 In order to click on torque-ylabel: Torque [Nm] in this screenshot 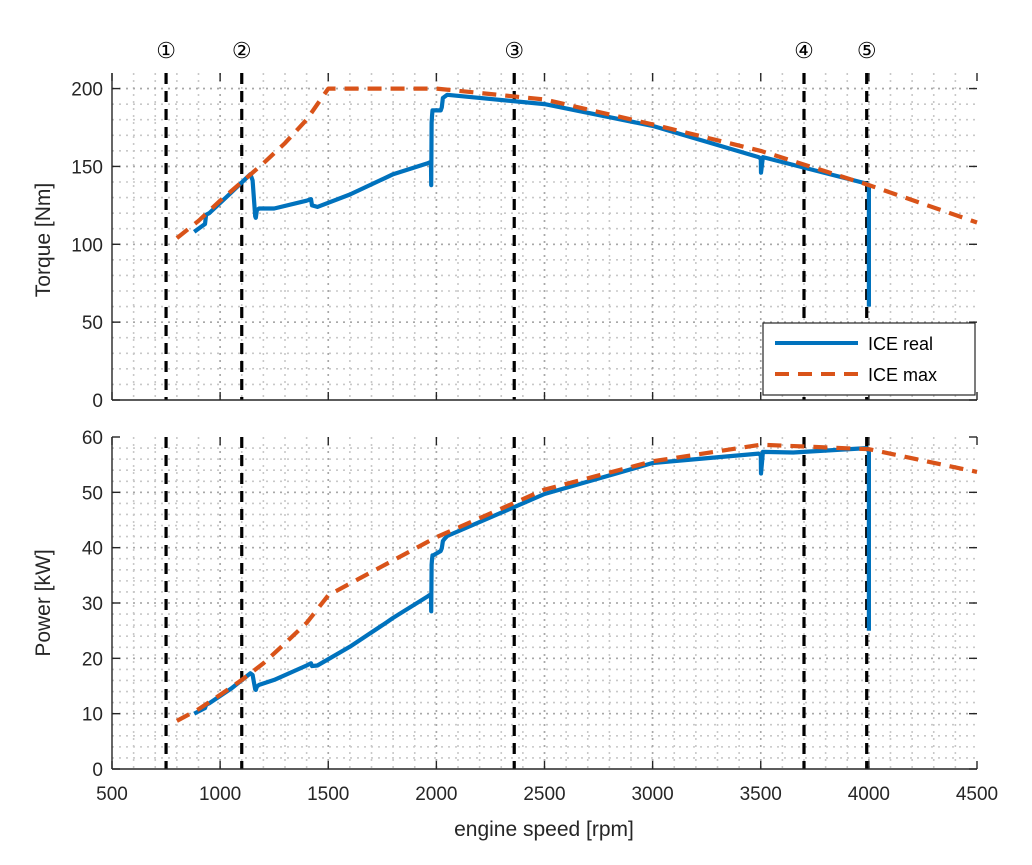, I will do `click(43, 240)`.